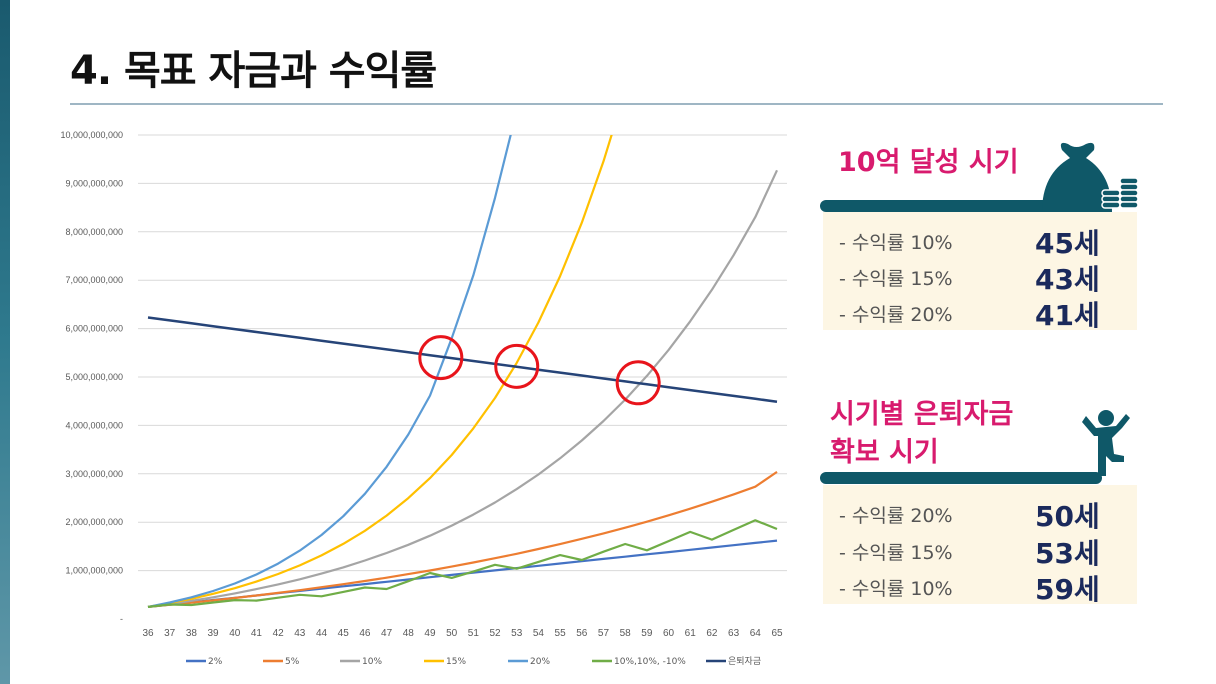  What do you see at coordinates (1090, 177) in the screenshot?
I see `money-bag-icon` at bounding box center [1090, 177].